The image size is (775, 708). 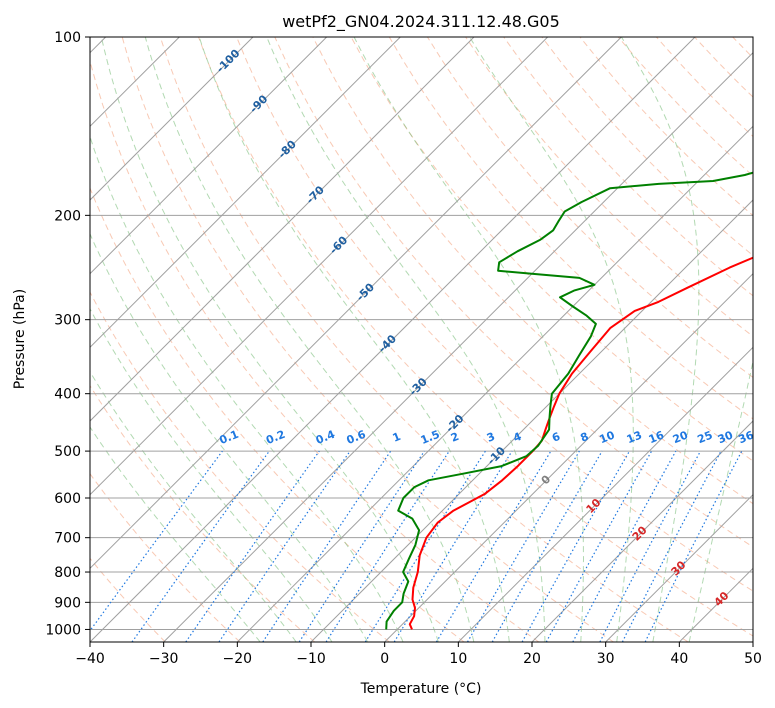 I want to click on y-axis-title: Pressure (hPa), so click(x=20, y=339).